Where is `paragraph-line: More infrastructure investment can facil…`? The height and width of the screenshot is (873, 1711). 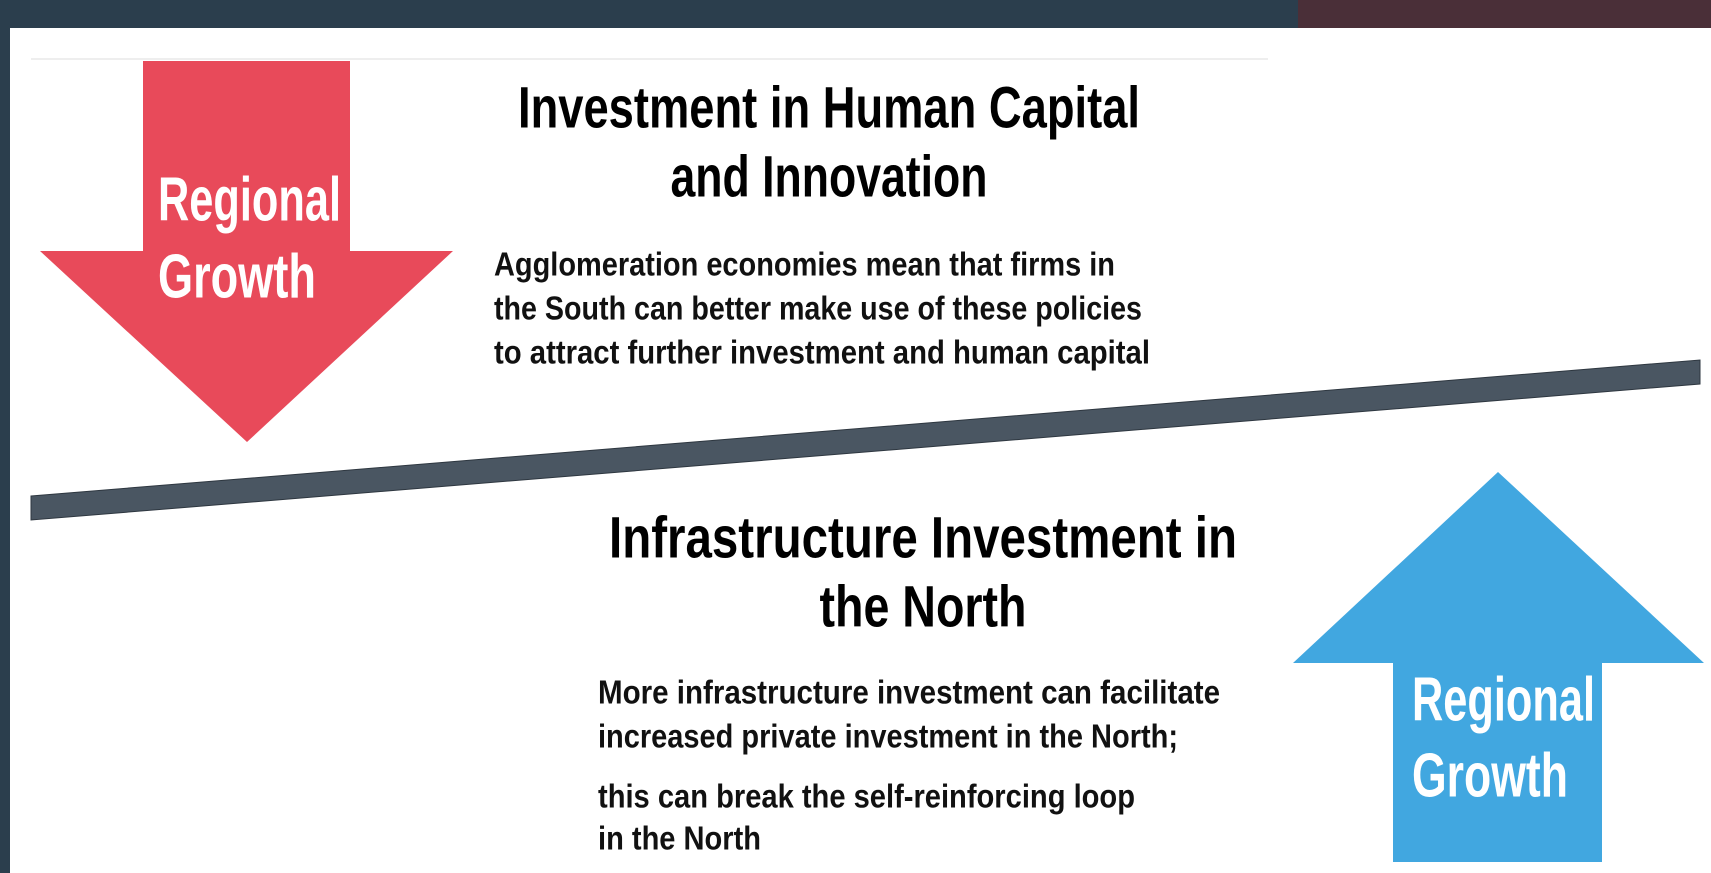
paragraph-line: More infrastructure investment can facil… is located at coordinates (909, 692).